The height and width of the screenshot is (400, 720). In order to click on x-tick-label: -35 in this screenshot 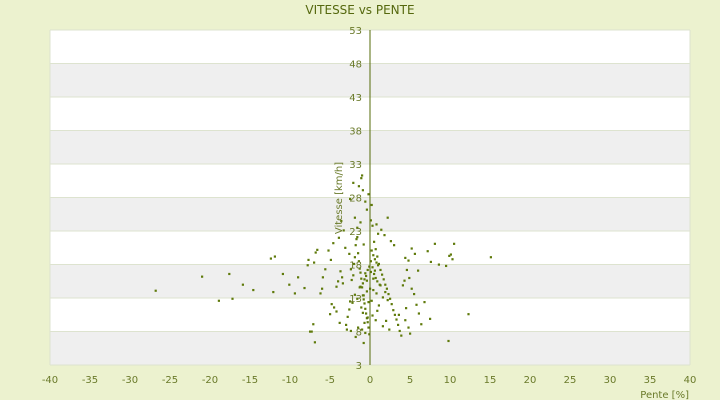, I will do `click(90, 380)`.